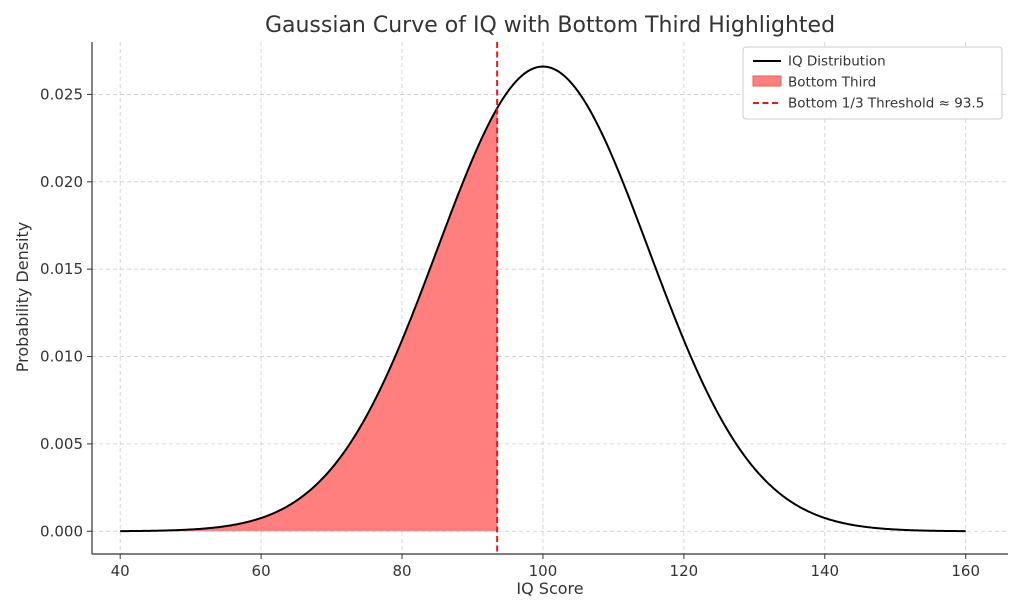 The height and width of the screenshot is (614, 1024). I want to click on y-tick-label: 0.010, so click(61, 357).